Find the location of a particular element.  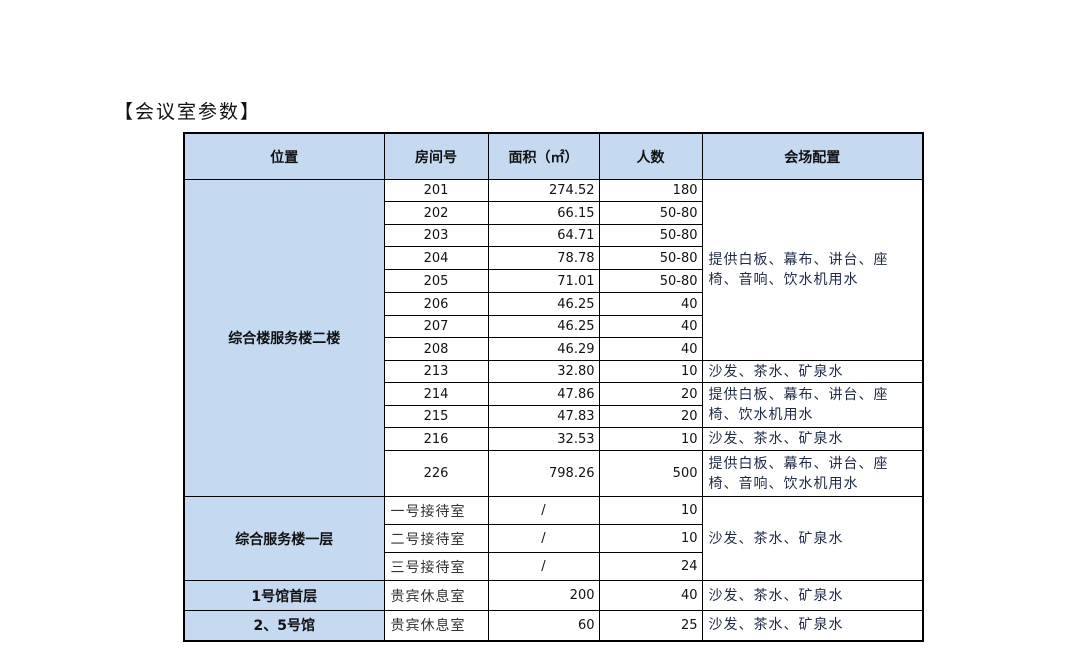

people-cell: 25 is located at coordinates (650, 625).